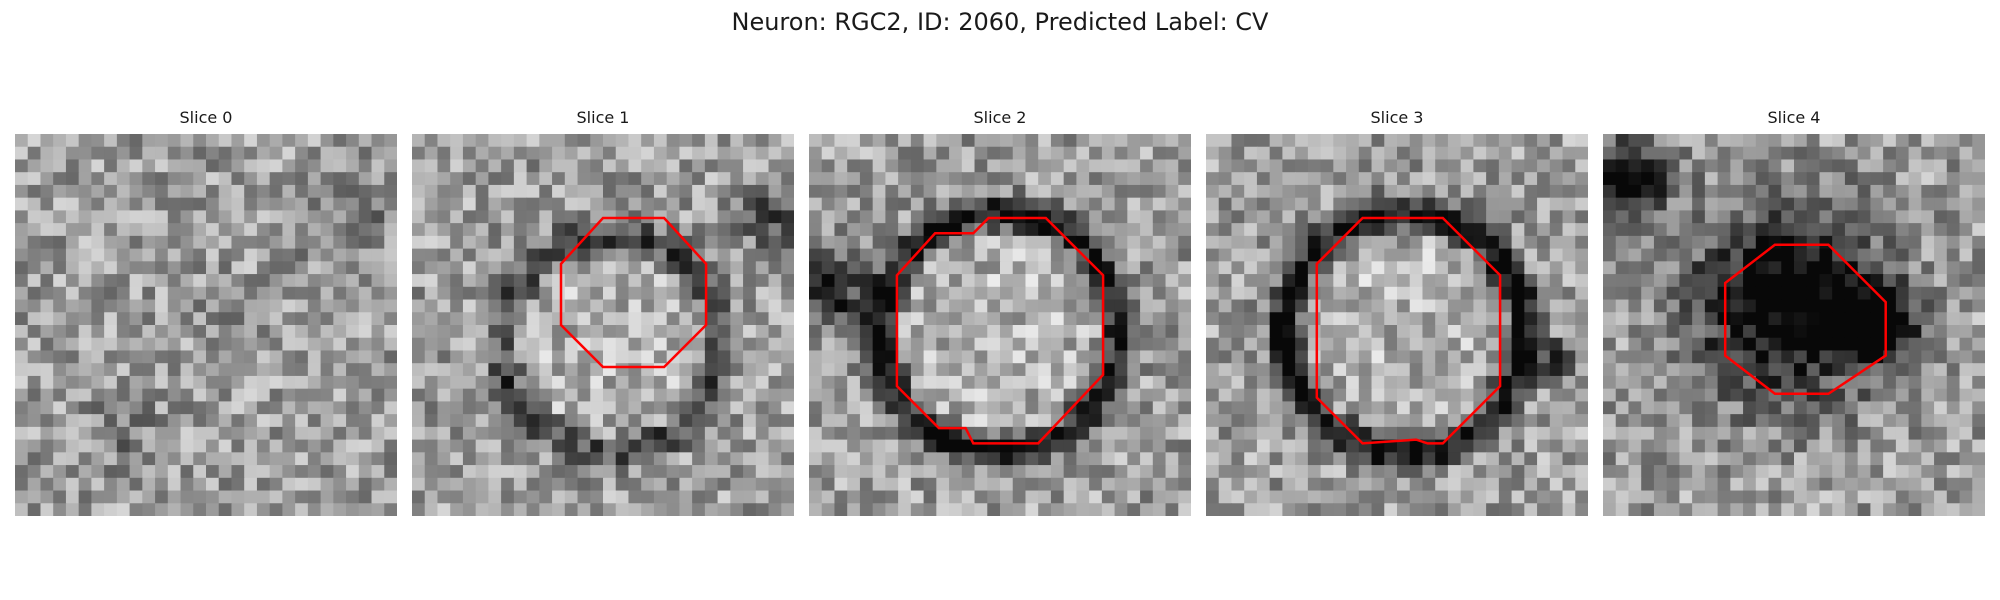 This screenshot has width=2000, height=600. I want to click on slice-title: Slice 3, so click(1397, 117).